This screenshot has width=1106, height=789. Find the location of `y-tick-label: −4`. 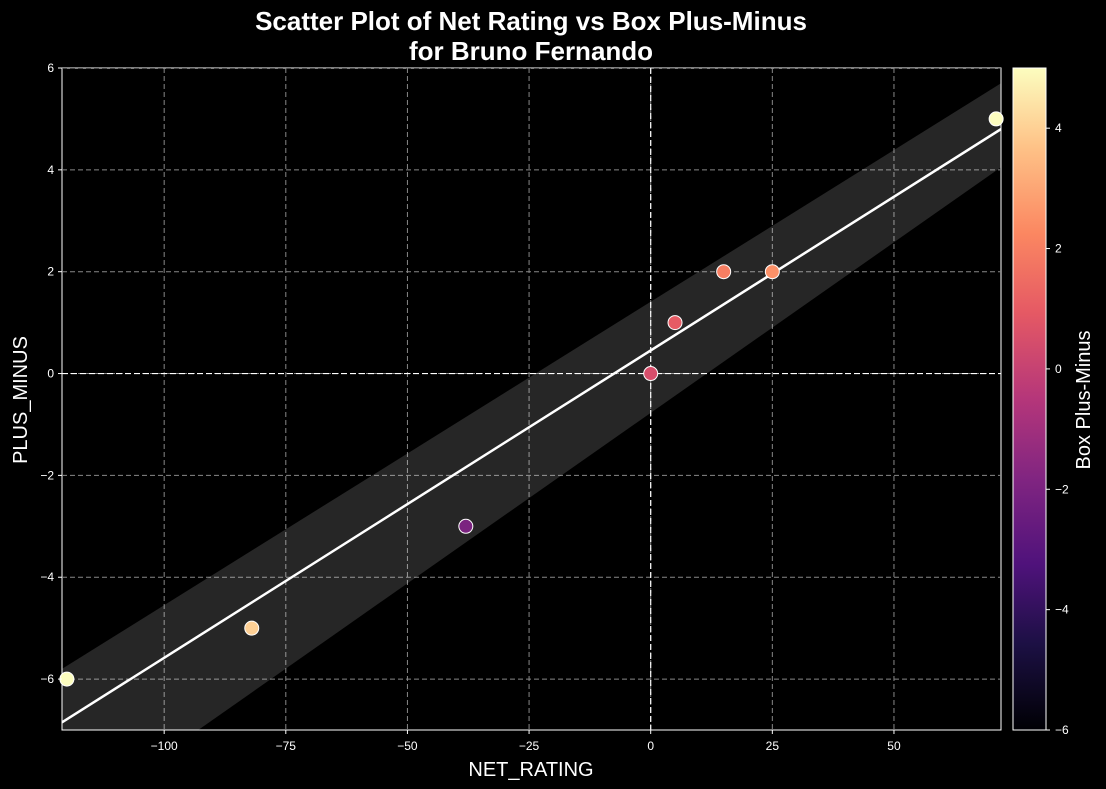

y-tick-label: −4 is located at coordinates (47, 577).